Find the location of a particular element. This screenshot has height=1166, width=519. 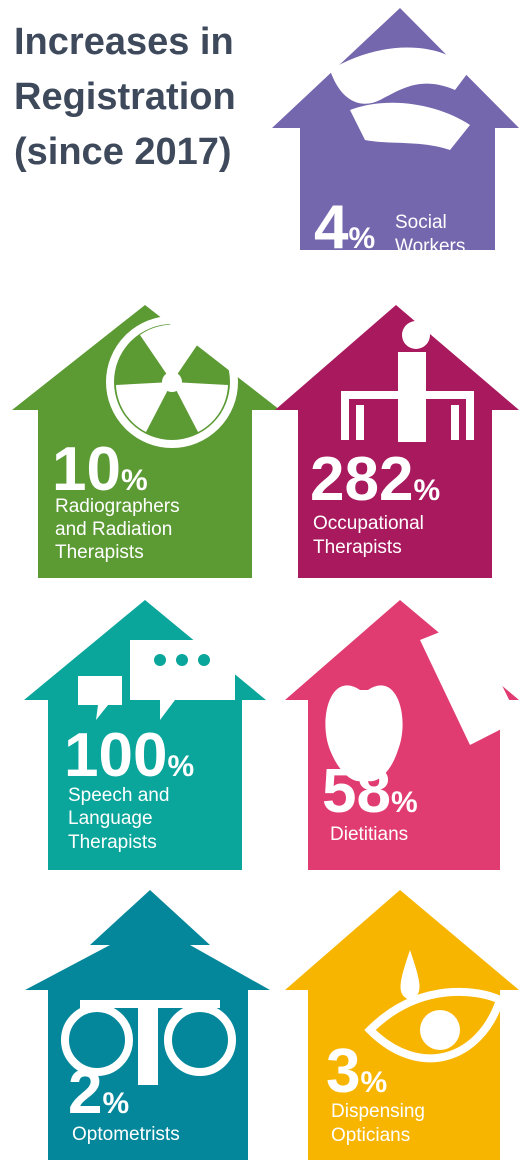

drop-icon is located at coordinates (410, 975).